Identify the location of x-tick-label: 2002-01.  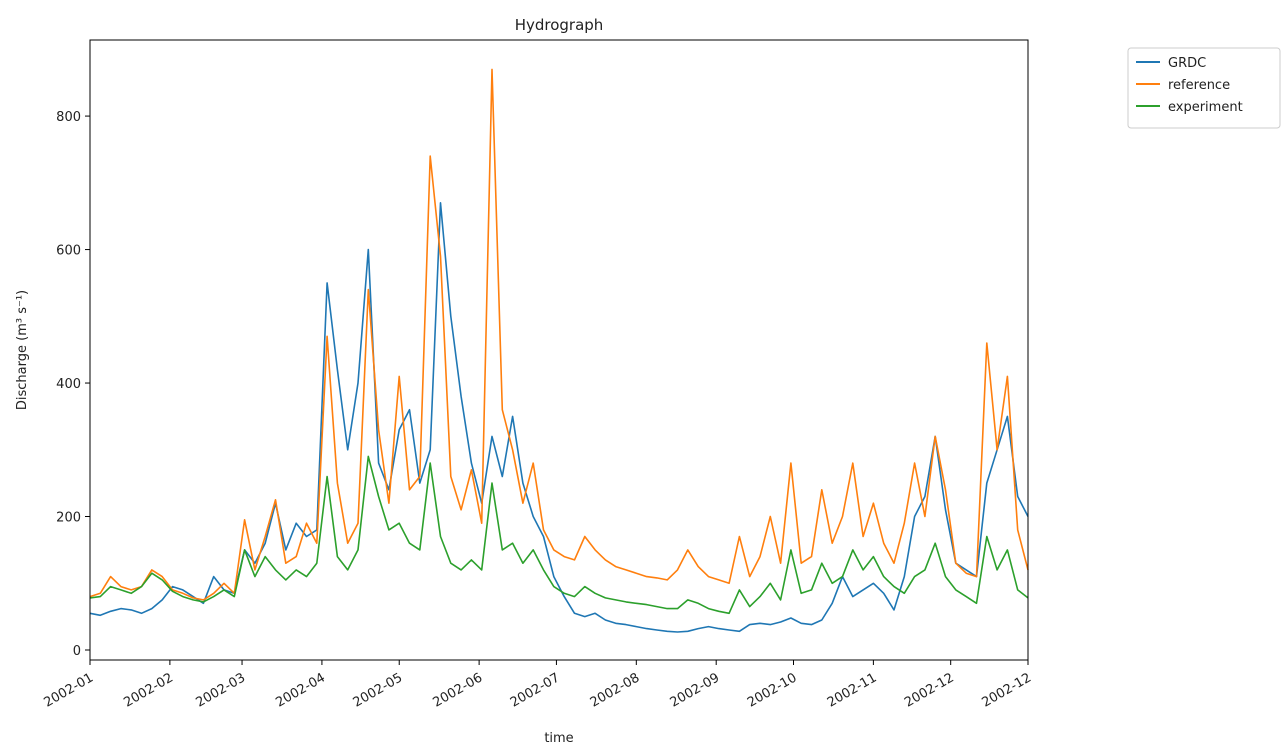
(68, 690).